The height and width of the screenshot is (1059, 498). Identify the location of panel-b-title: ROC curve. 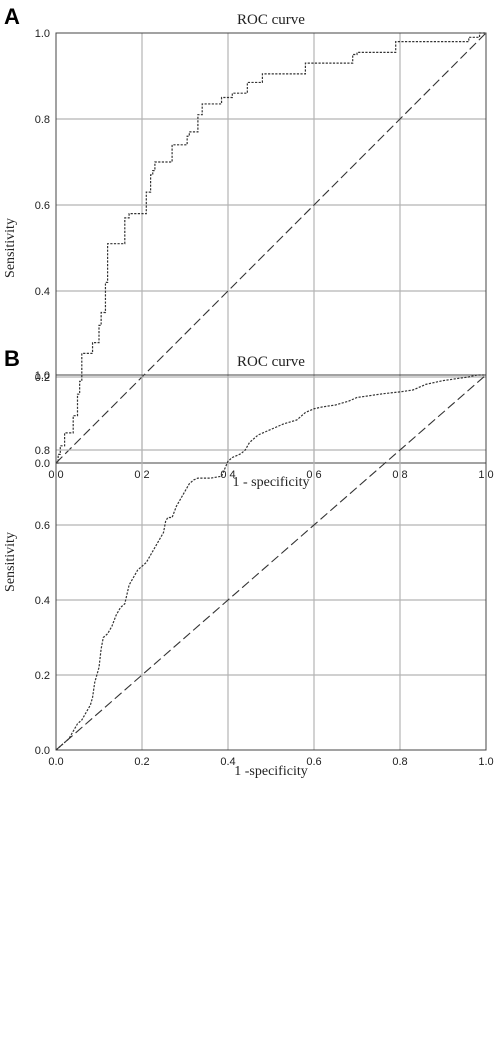
(271, 362).